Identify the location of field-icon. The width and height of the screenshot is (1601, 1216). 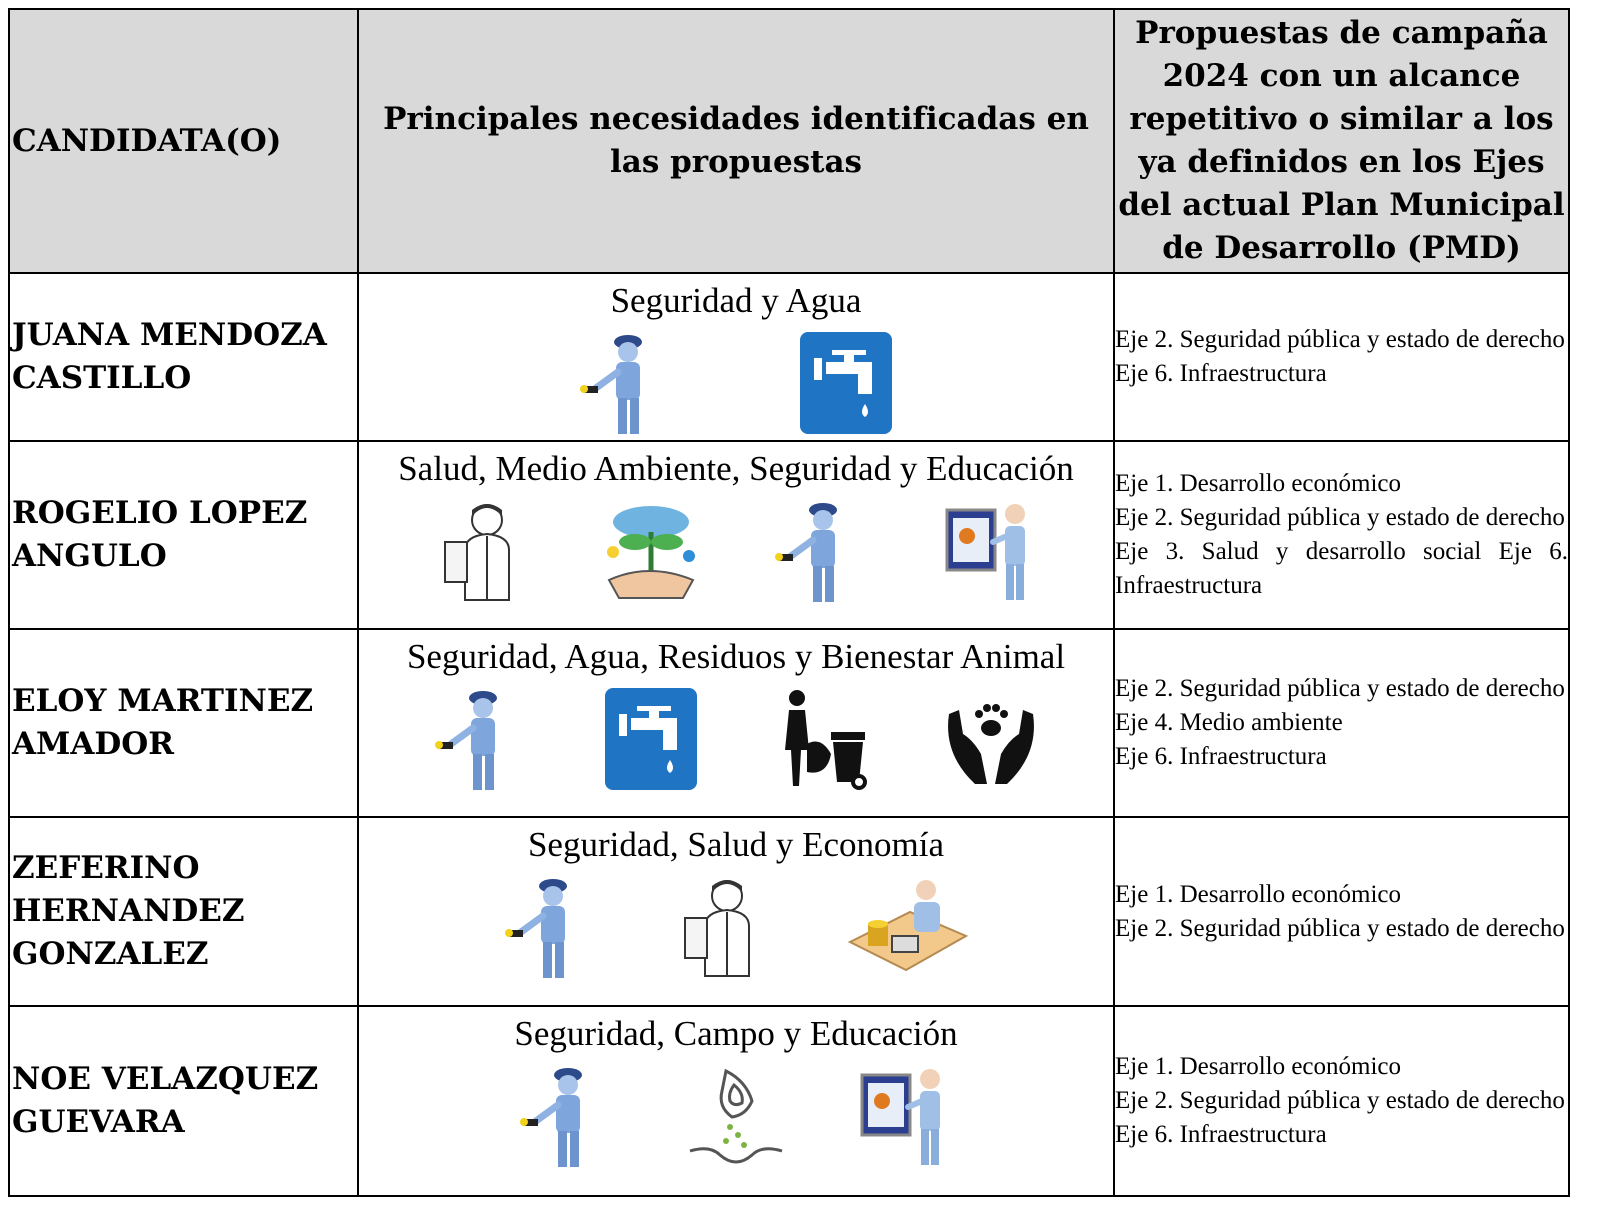
(736, 1116).